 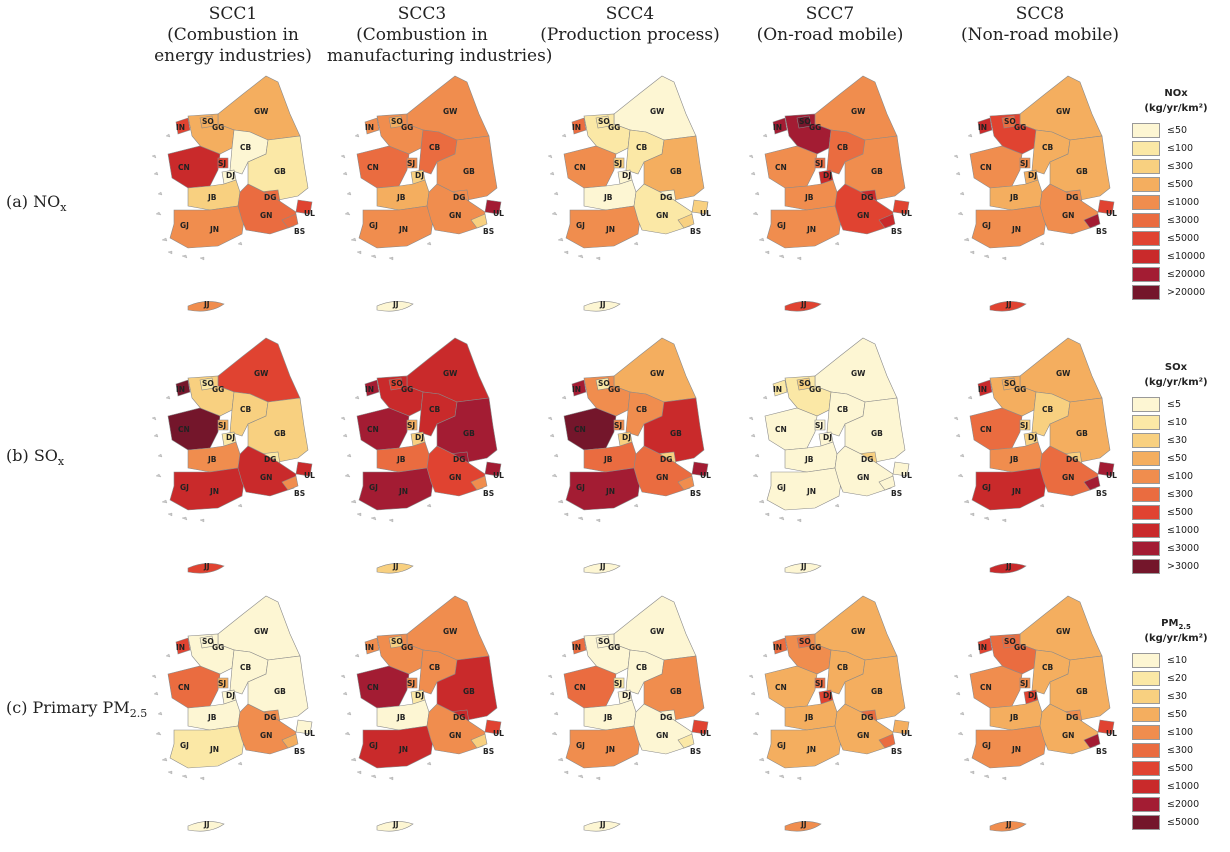 I want to click on map-nox-scc7: GW GG SO IN CB CN SJ DJ GB DG UL JB GJ JN GN BS JJ, so click(x=840, y=199).